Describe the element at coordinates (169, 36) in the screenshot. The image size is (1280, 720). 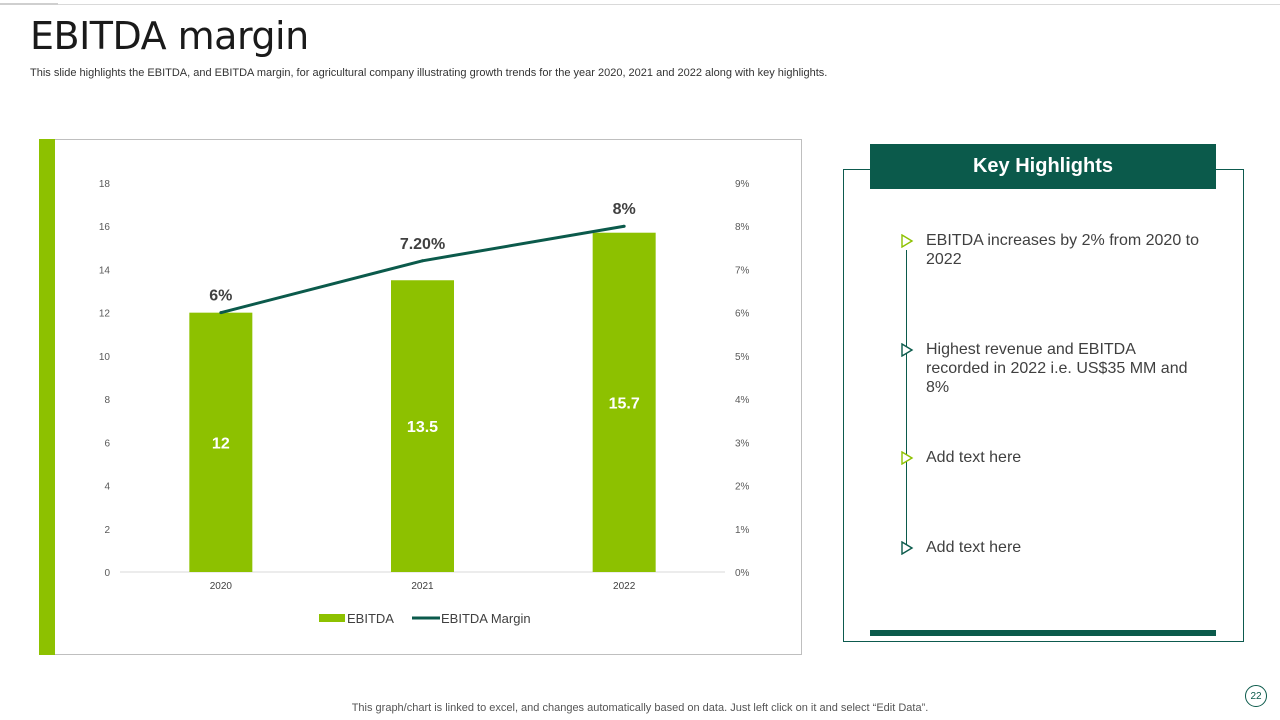
I see `page-title: EBITDA margin` at that location.